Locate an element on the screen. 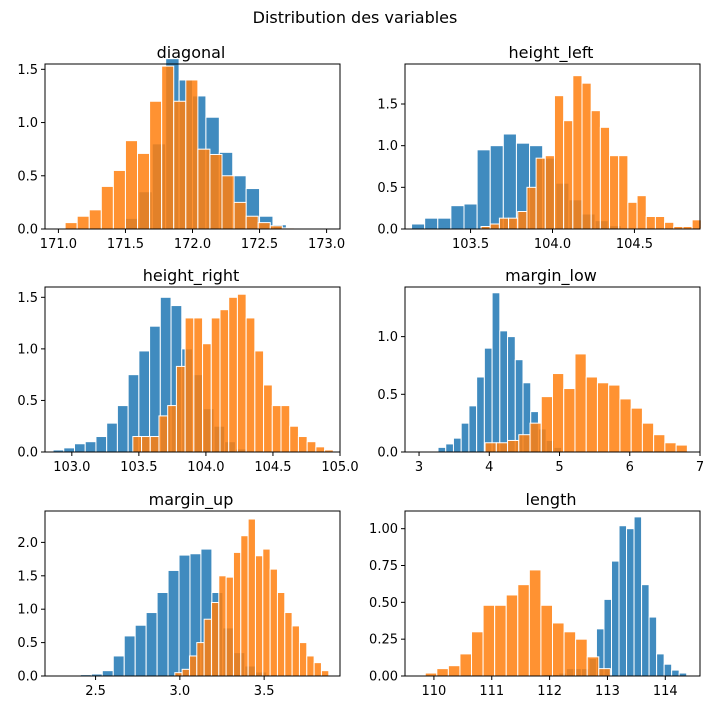  panel-height-left: height_left 103.5 104.0 104.5 0.0 0.5 1.0 1.5 is located at coordinates (539, 147).